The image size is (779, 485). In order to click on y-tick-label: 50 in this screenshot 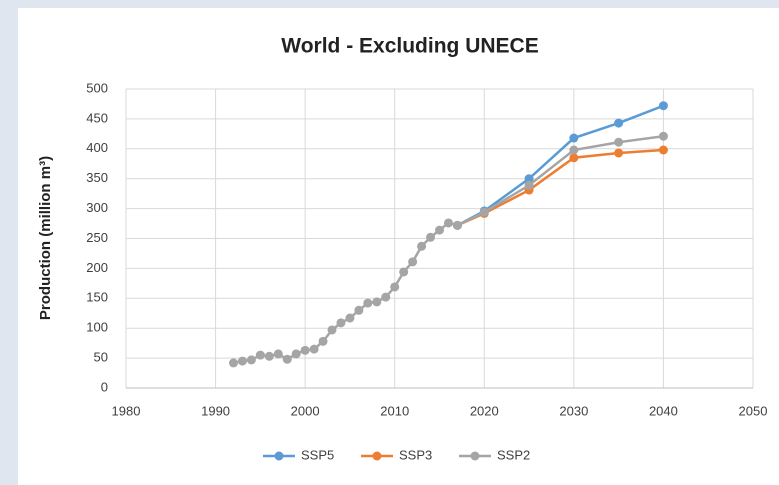, I will do `click(101, 357)`.